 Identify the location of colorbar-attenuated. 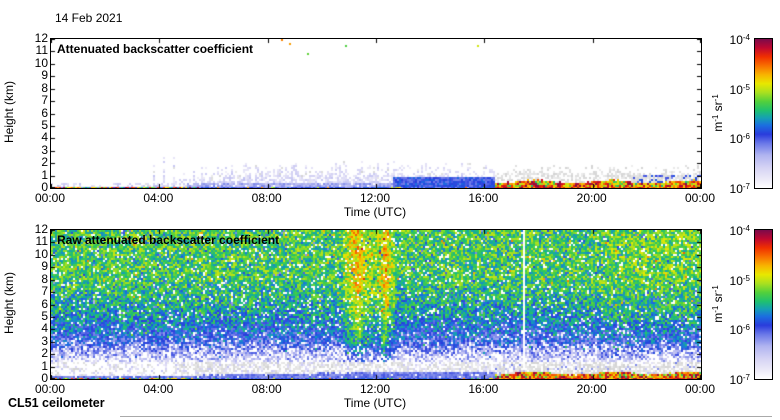
(763, 113).